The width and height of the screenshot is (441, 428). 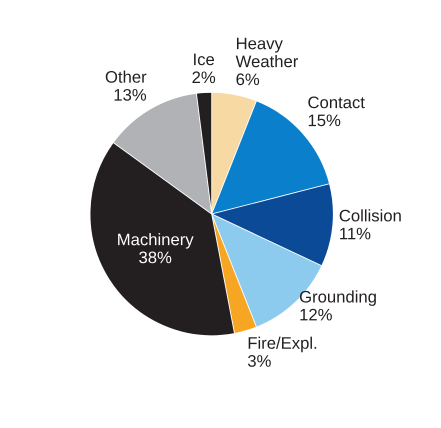 I want to click on slice-label: Collision, so click(x=370, y=215).